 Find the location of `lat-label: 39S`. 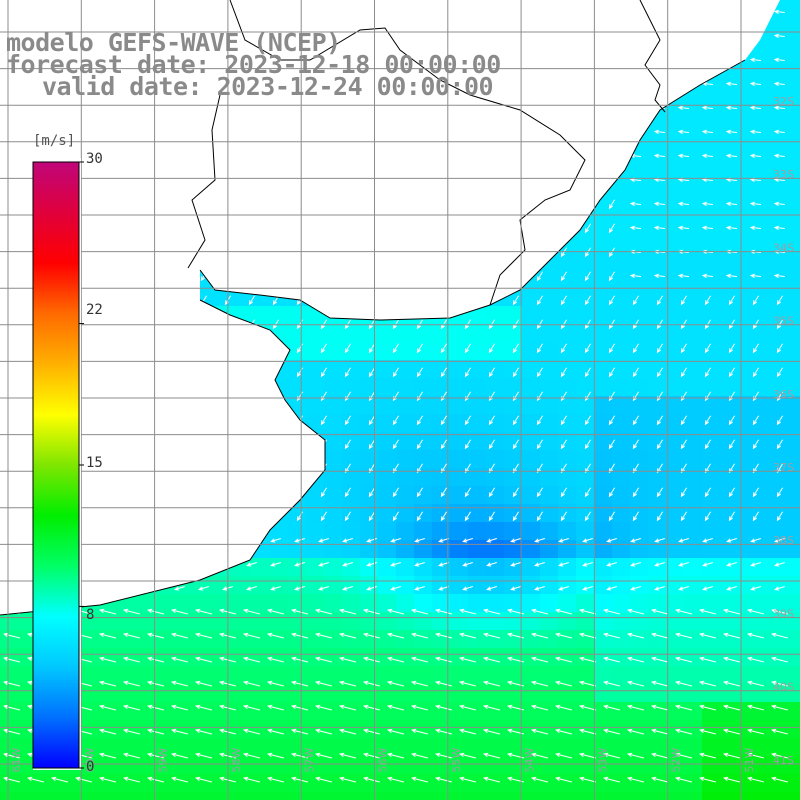

lat-label: 39S is located at coordinates (783, 613).